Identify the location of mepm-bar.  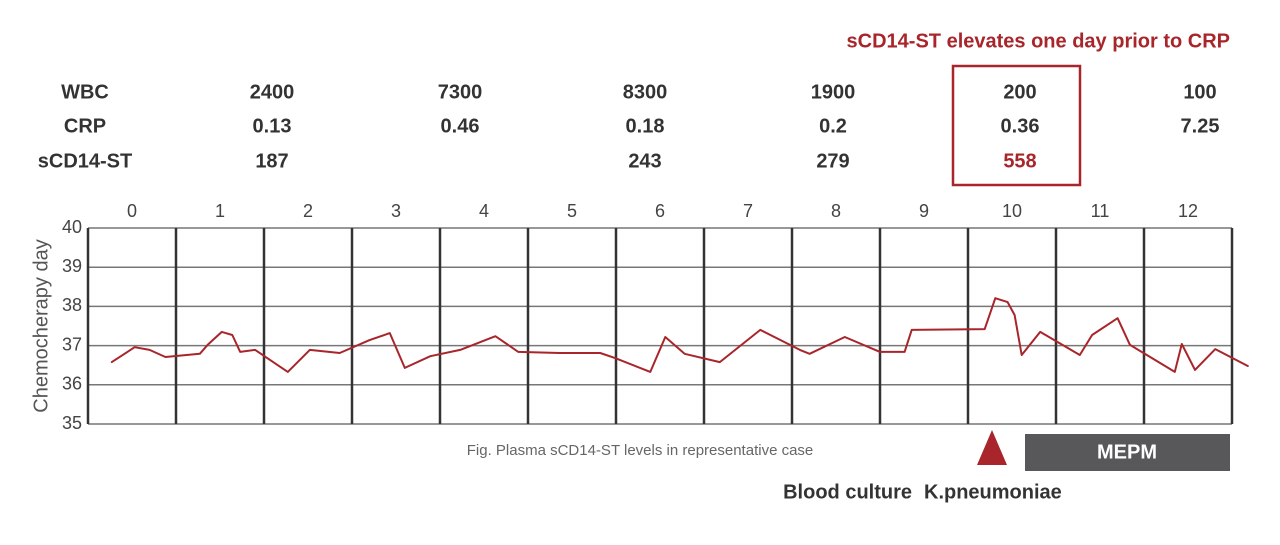
(1127, 452).